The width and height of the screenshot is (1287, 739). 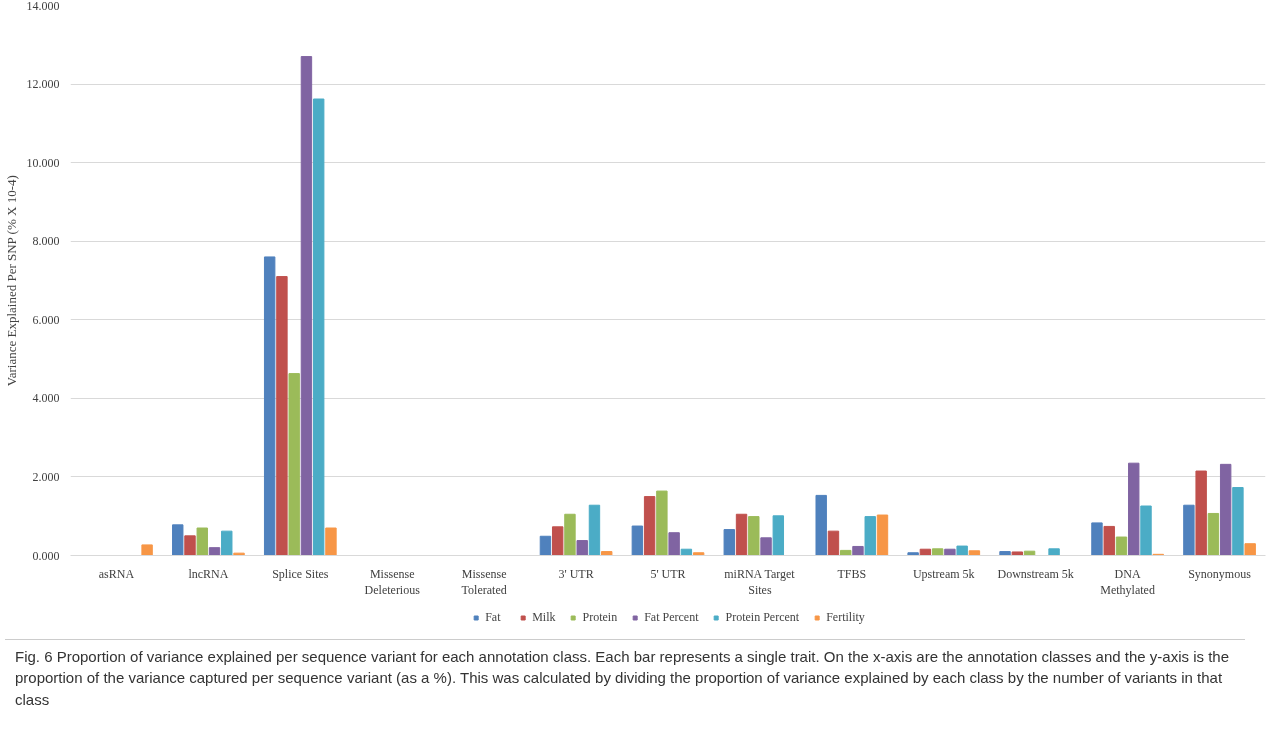 What do you see at coordinates (484, 582) in the screenshot?
I see `x-tick-label: Missense Tolerated` at bounding box center [484, 582].